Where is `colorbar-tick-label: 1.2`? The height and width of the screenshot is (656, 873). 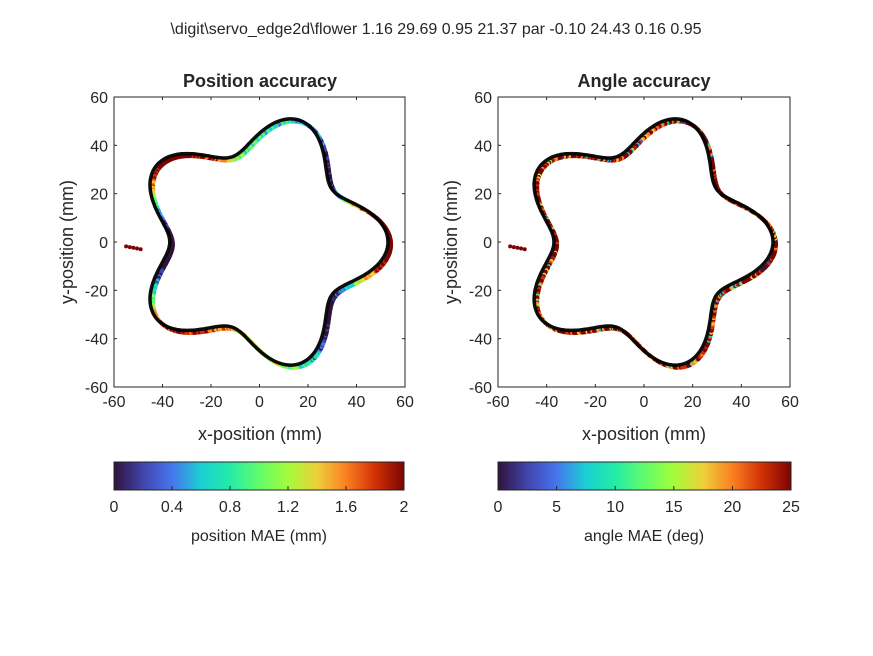 colorbar-tick-label: 1.2 is located at coordinates (288, 507).